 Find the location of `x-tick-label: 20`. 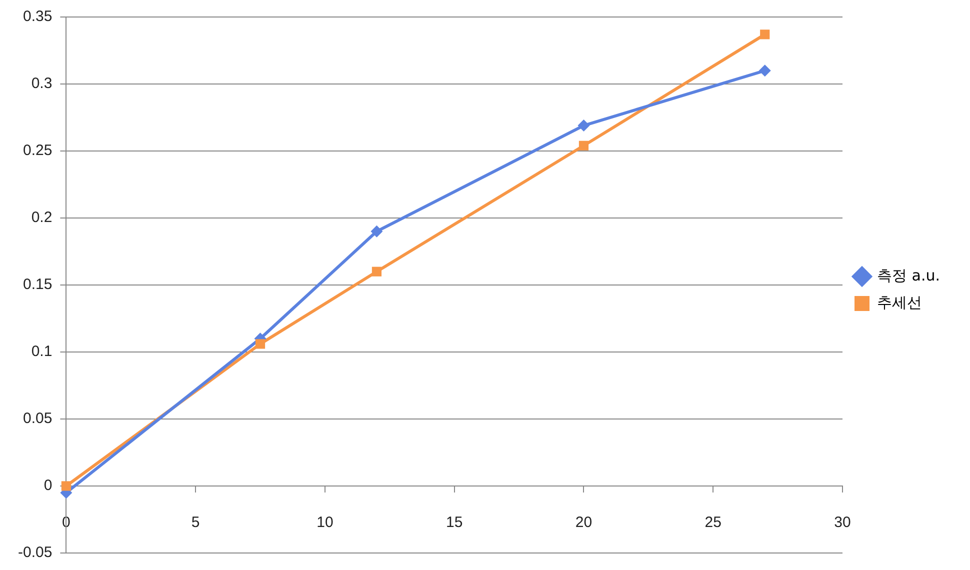

x-tick-label: 20 is located at coordinates (583, 523).